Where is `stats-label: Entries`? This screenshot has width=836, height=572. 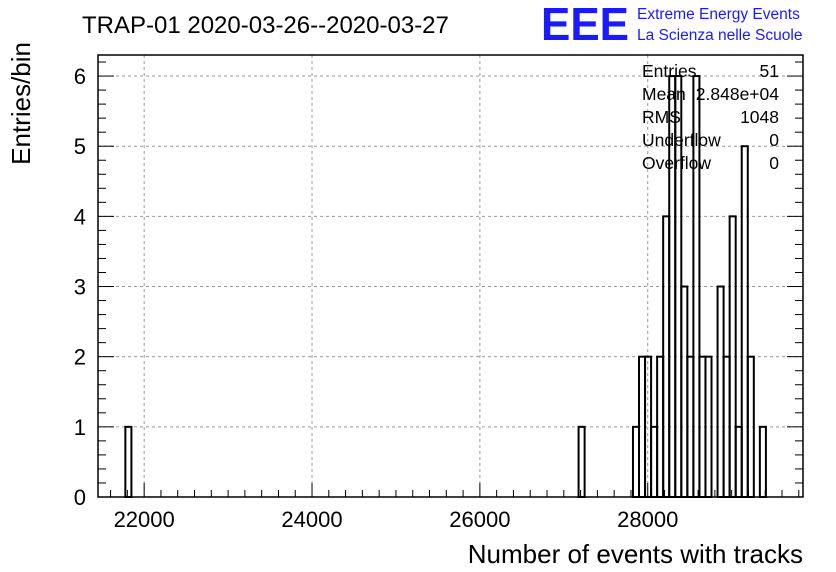
stats-label: Entries is located at coordinates (669, 71).